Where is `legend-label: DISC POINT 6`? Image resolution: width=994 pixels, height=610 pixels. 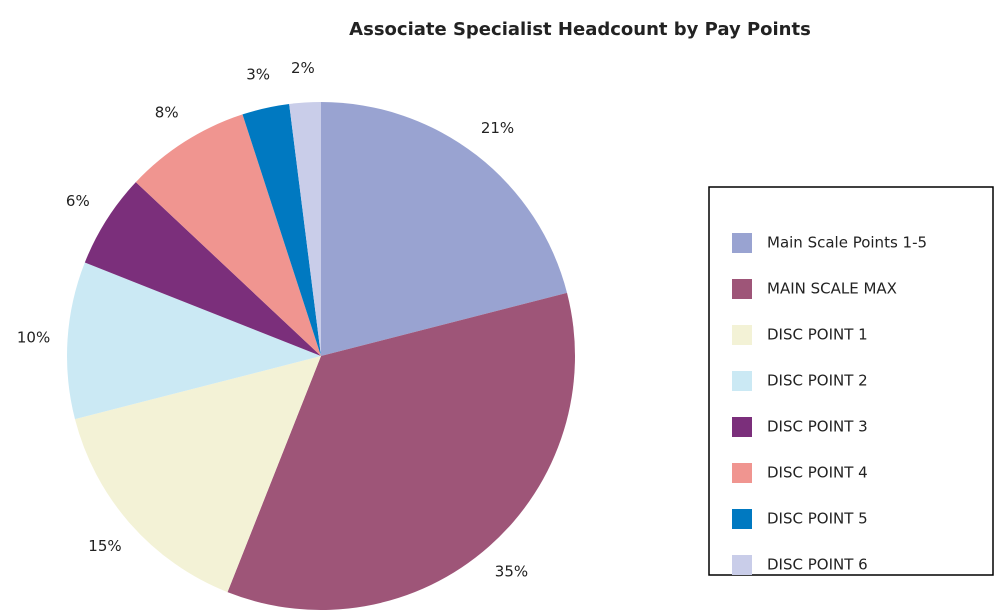
legend-label: DISC POINT 6 is located at coordinates (817, 565).